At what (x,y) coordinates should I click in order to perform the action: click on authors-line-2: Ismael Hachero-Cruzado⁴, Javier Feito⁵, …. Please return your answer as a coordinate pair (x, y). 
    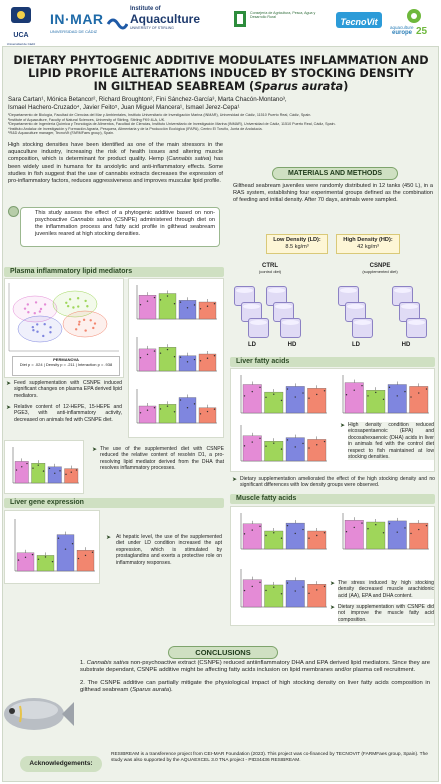
    Looking at the image, I should click on (124, 107).